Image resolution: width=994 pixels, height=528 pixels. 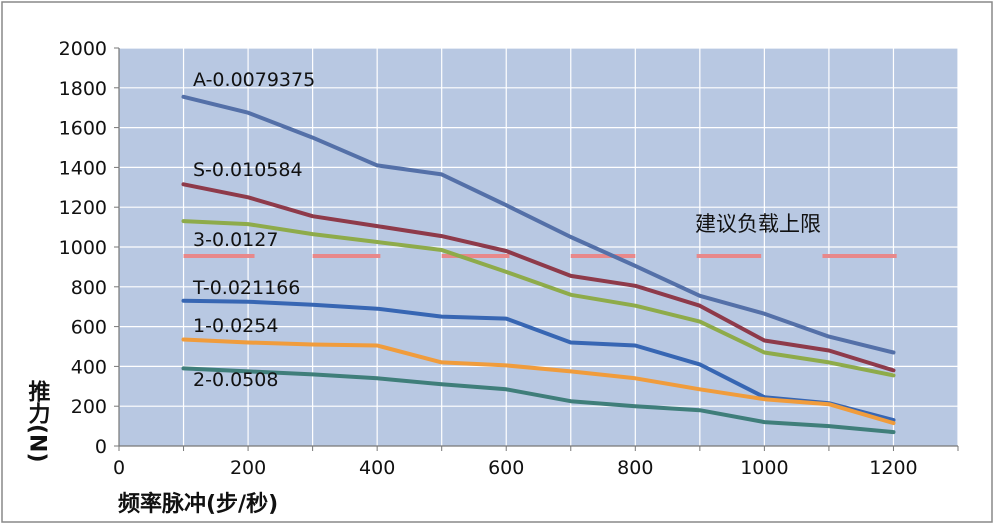 I want to click on series-label: A-0.0079375, so click(x=254, y=80).